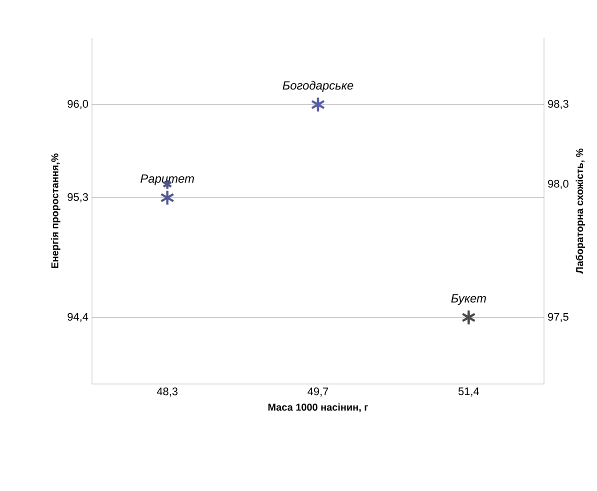 This screenshot has height=491, width=597. I want to click on y2-tick-label: 98,3, so click(558, 105).